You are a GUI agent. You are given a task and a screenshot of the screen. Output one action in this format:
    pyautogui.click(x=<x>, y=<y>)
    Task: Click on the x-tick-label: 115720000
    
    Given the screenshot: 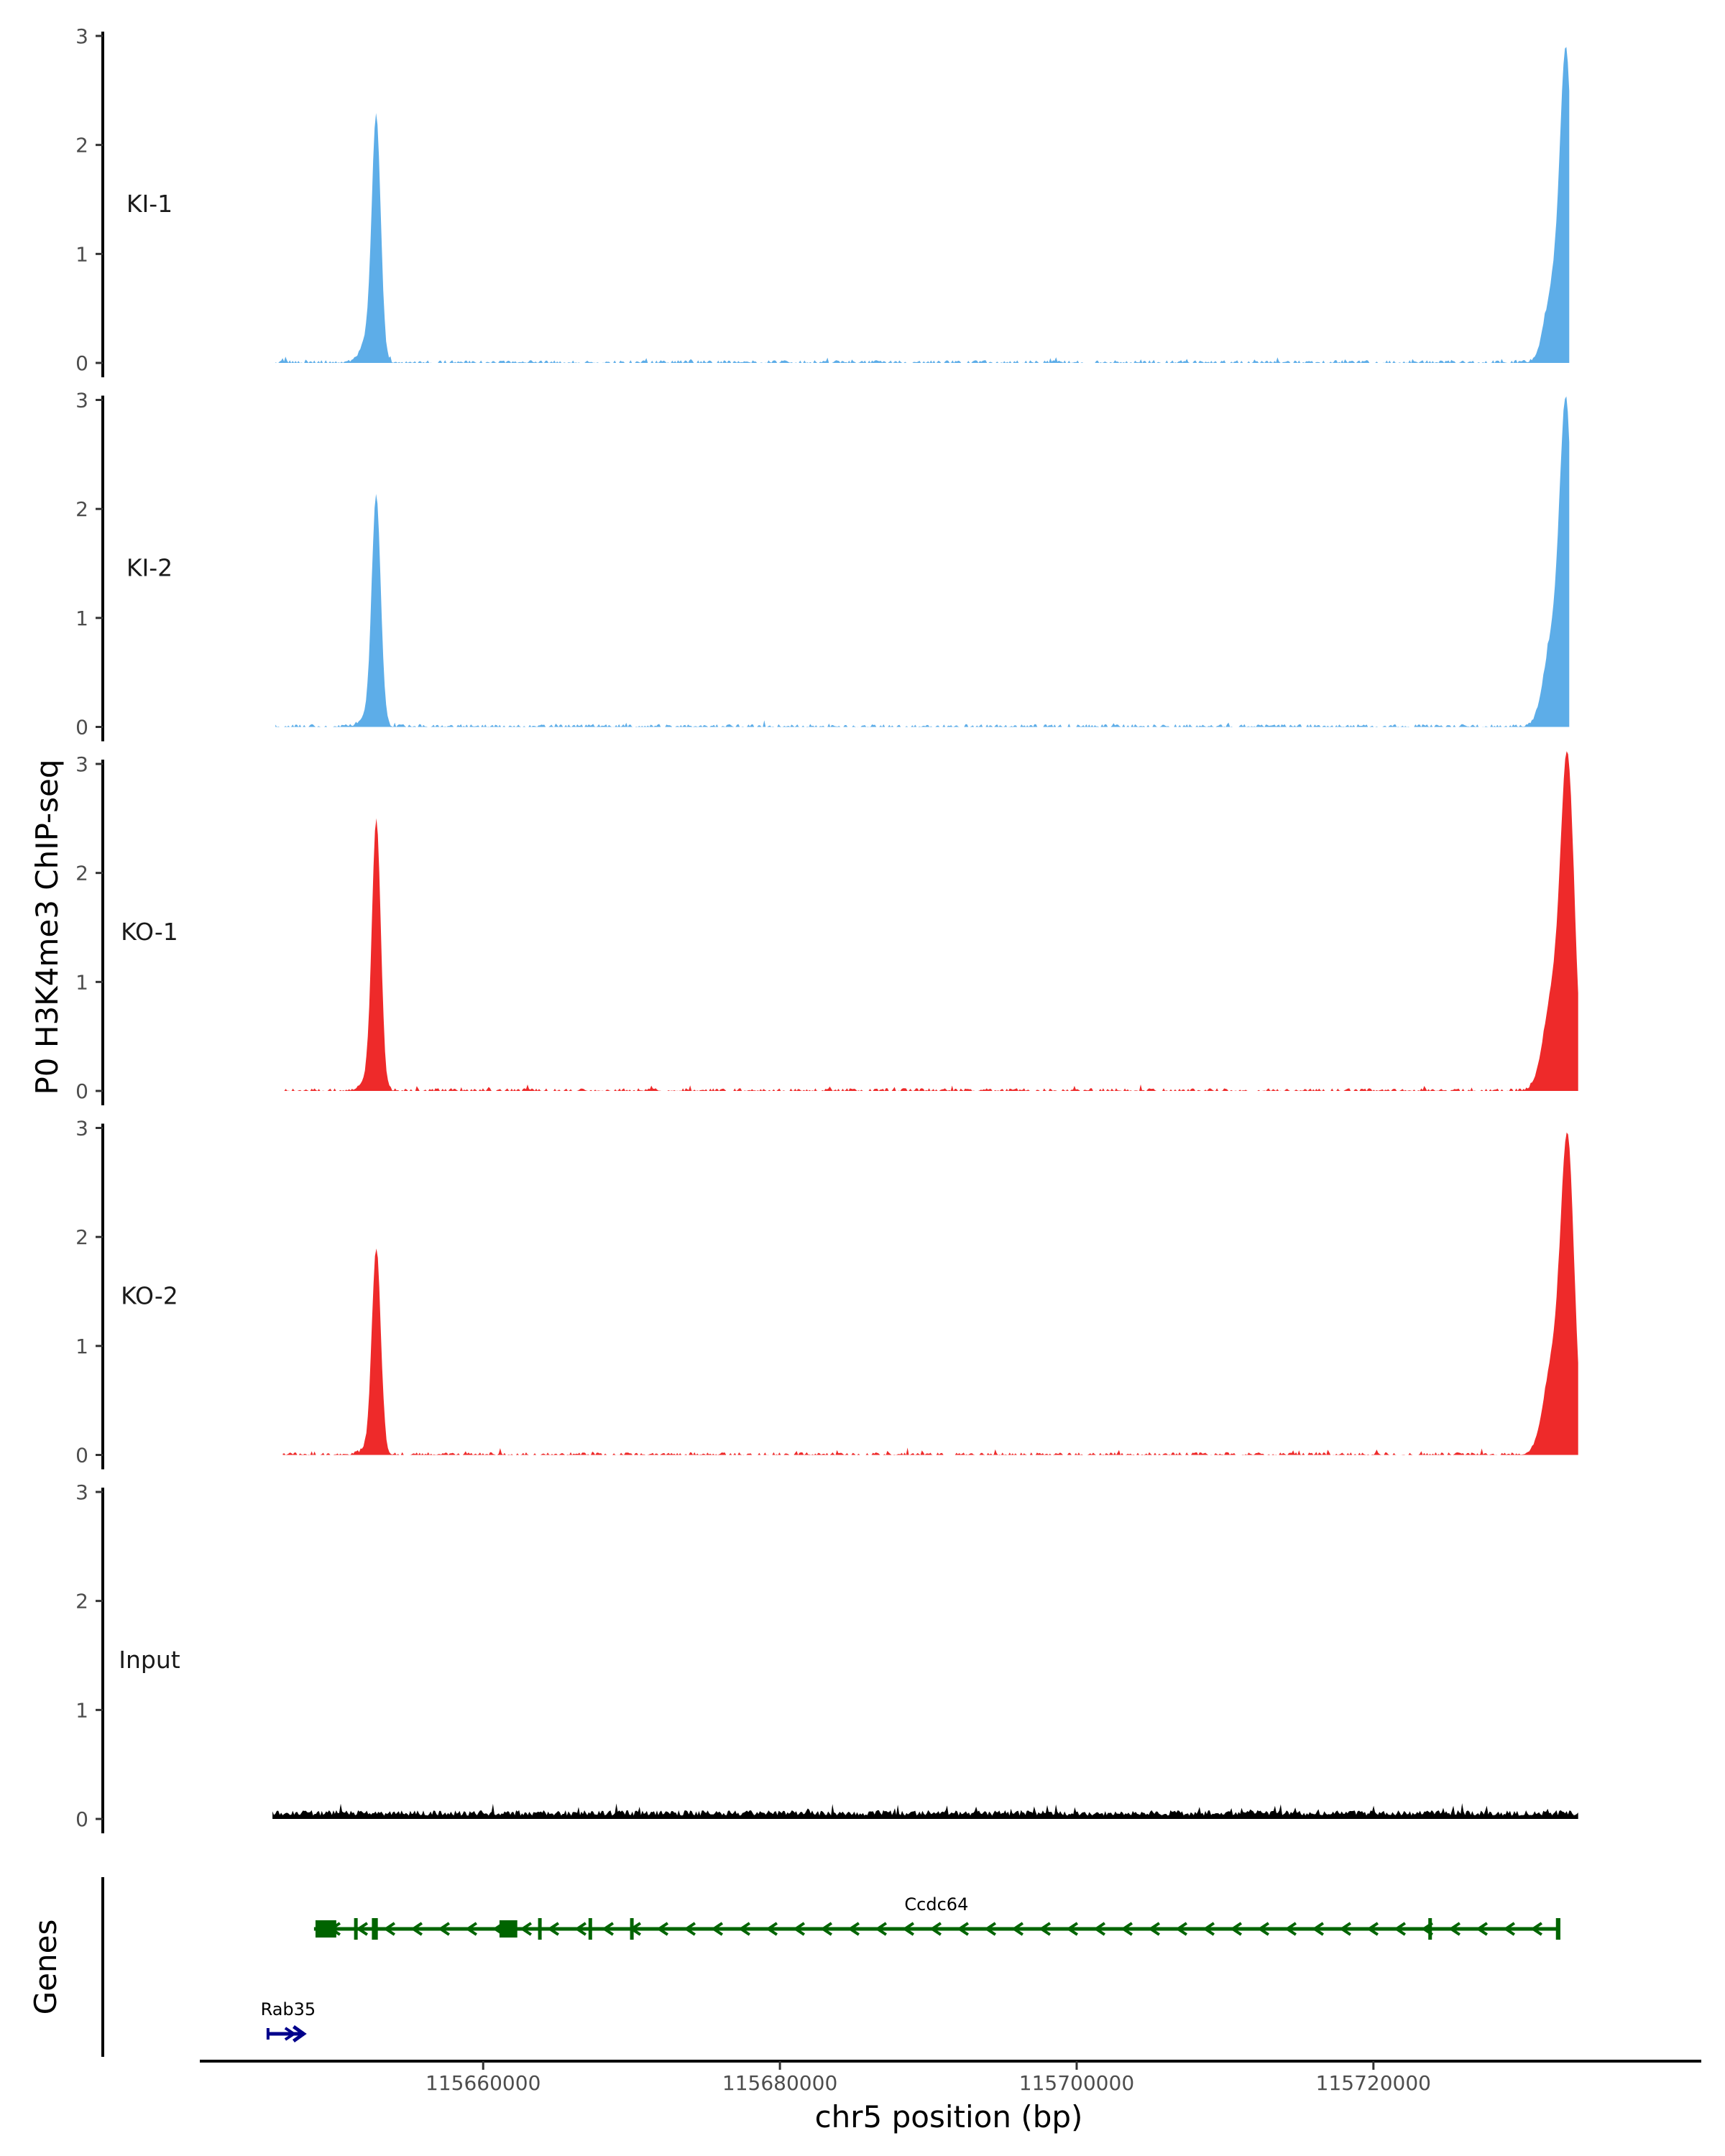 What is the action you would take?
    pyautogui.click(x=1373, y=2083)
    